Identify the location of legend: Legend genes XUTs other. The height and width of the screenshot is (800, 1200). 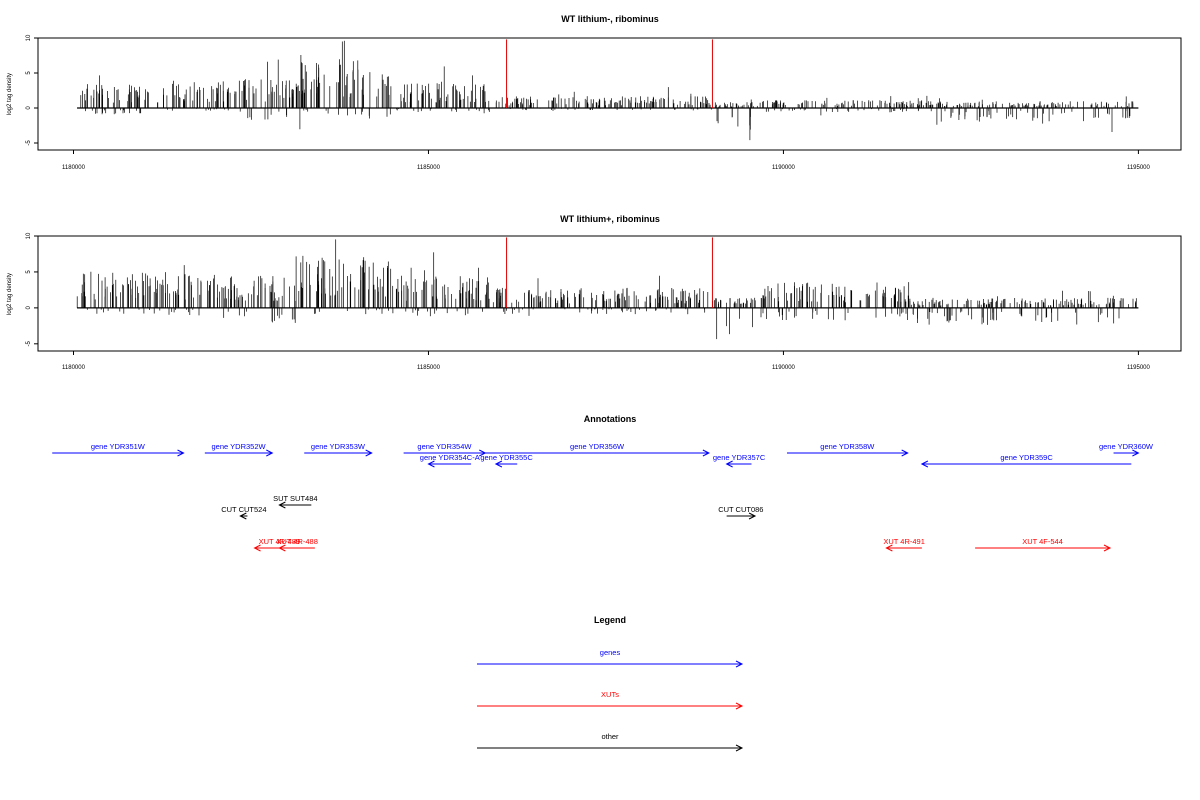
(610, 683).